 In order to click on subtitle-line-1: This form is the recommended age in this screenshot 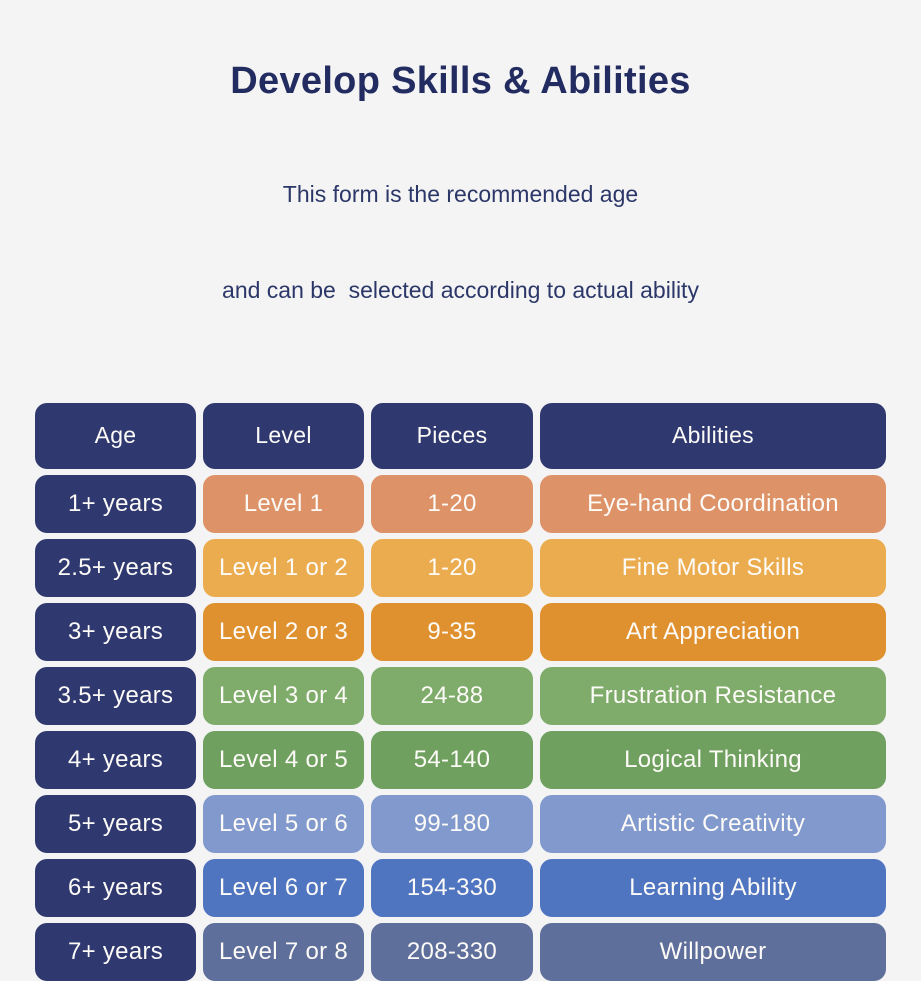, I will do `click(460, 194)`.